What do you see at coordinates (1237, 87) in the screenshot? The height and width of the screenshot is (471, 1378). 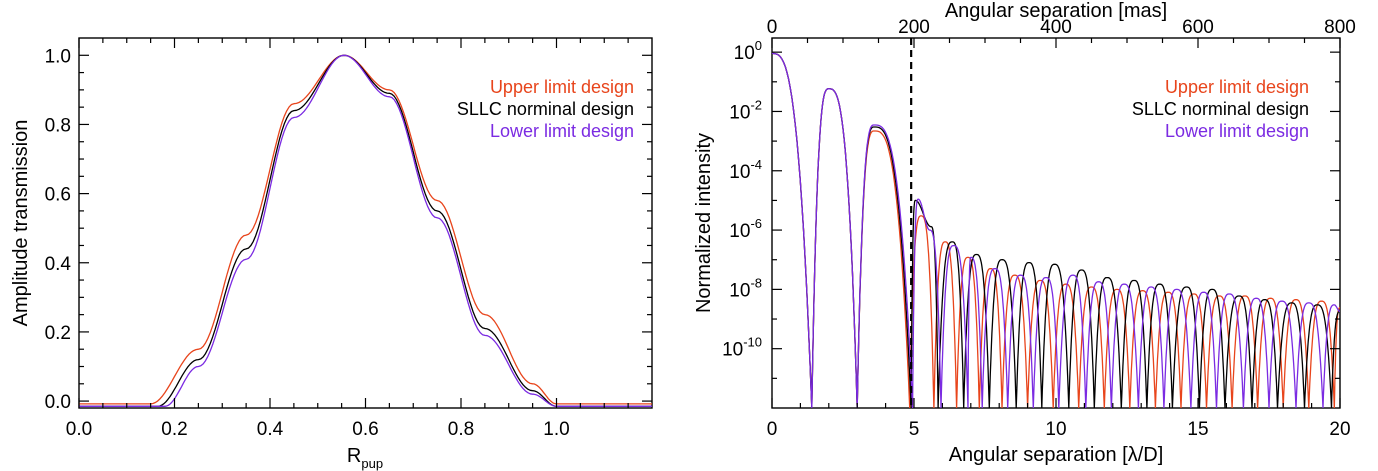 I see `right-legend-upper-limit-design: Upper limit design` at bounding box center [1237, 87].